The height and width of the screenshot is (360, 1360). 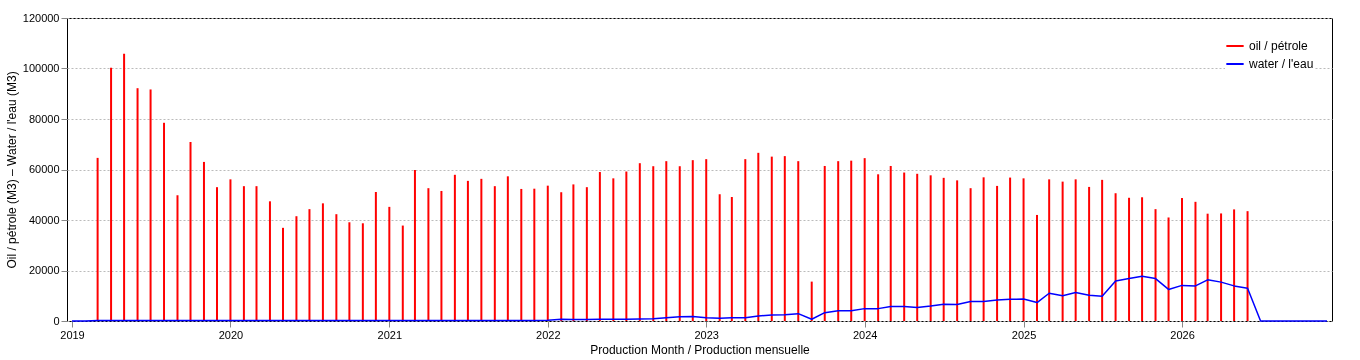 I want to click on y-tick-label: 60000, so click(x=44, y=169).